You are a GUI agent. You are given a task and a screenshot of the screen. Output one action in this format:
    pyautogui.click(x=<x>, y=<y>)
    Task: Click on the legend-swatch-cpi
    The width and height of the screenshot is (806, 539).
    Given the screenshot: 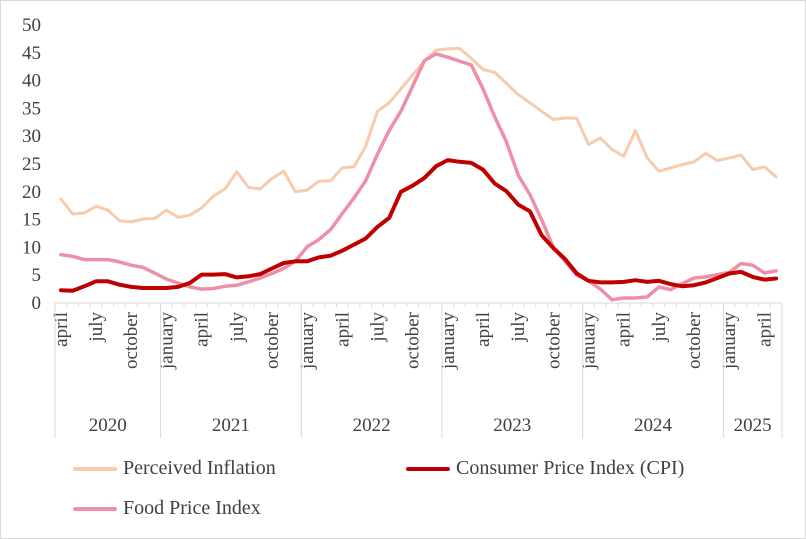 What is the action you would take?
    pyautogui.click(x=428, y=468)
    